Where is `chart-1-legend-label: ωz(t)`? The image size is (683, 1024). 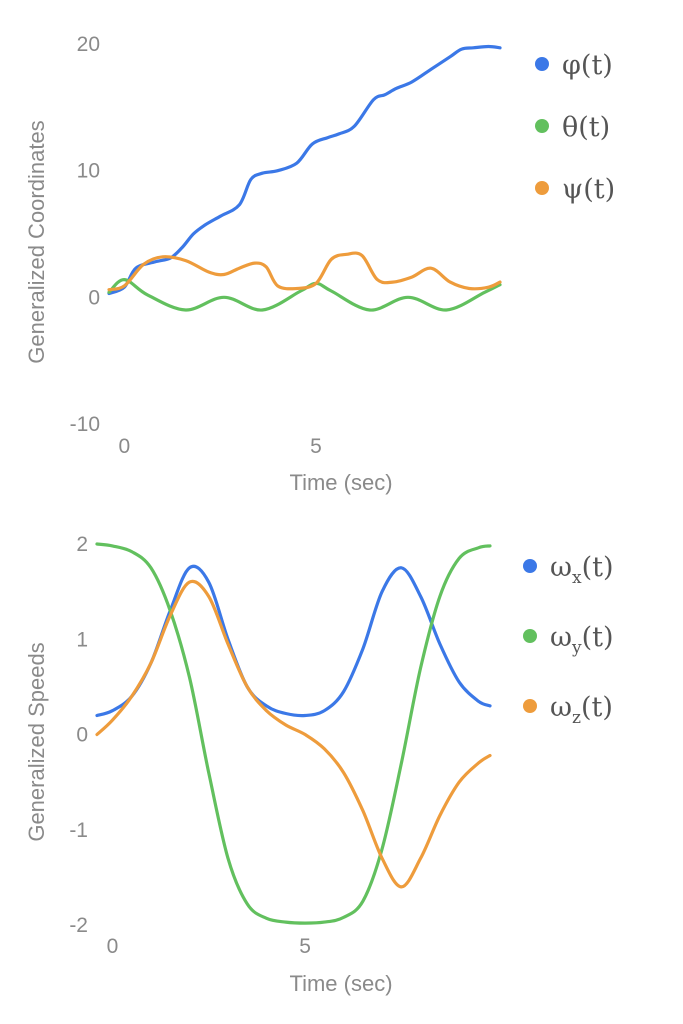
chart-1-legend-label: ωz(t) is located at coordinates (581, 710).